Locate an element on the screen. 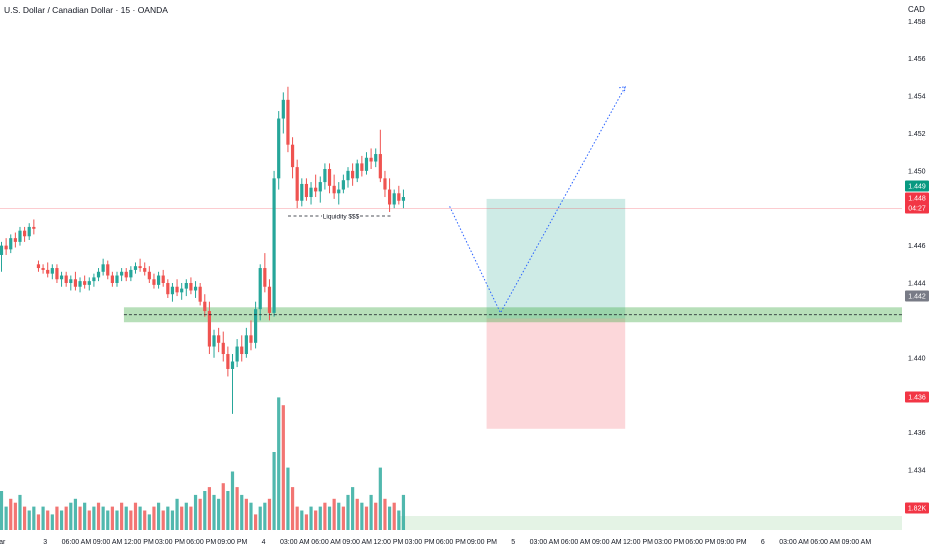 The height and width of the screenshot is (550, 932). price-badge-bg is located at coordinates (917, 198).